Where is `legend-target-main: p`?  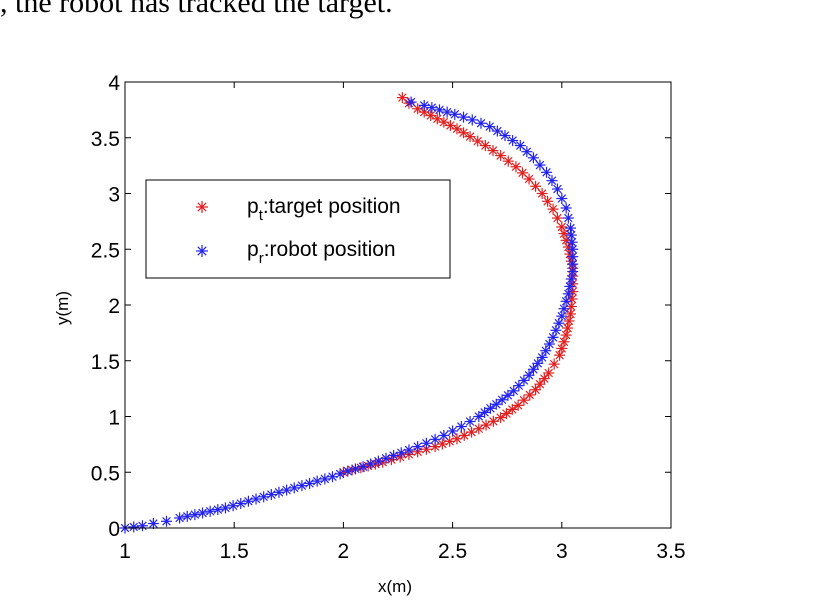 legend-target-main: p is located at coordinates (253, 206).